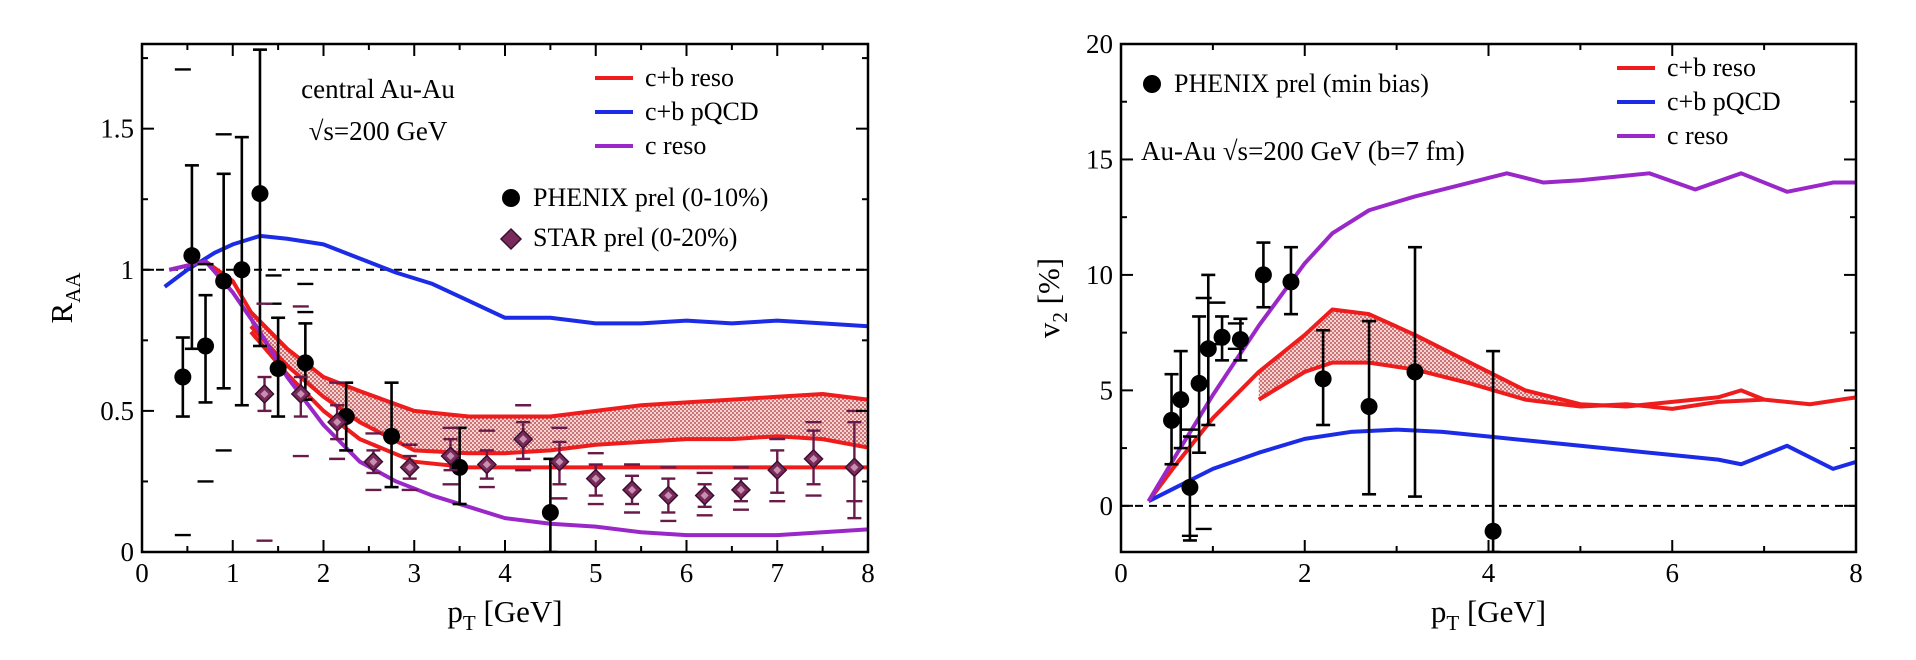  Describe the element at coordinates (378, 89) in the screenshot. I see `raa-annotation: central Au-Au` at that location.